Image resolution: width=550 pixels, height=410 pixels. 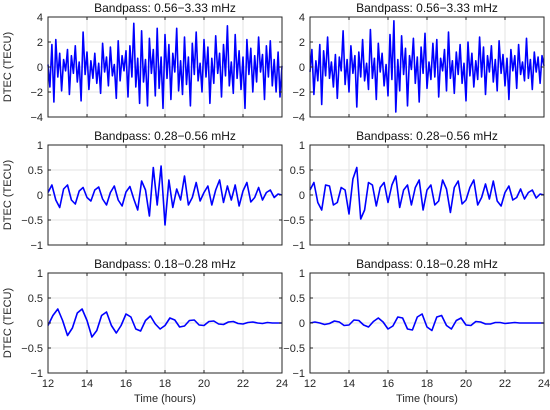 I want to click on x-axis-label-5: Time (hours), so click(x=165, y=399).